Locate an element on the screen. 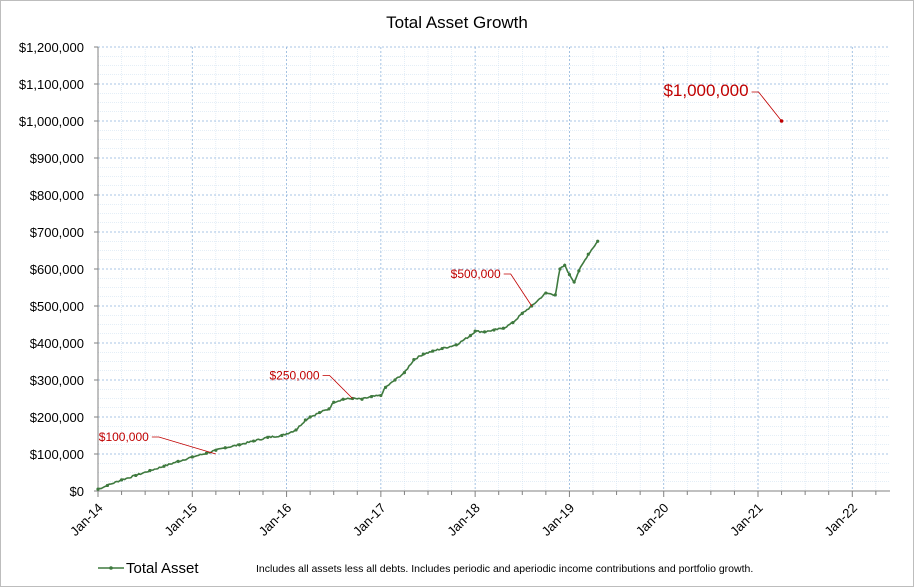  legend-point-marker is located at coordinates (111, 568).